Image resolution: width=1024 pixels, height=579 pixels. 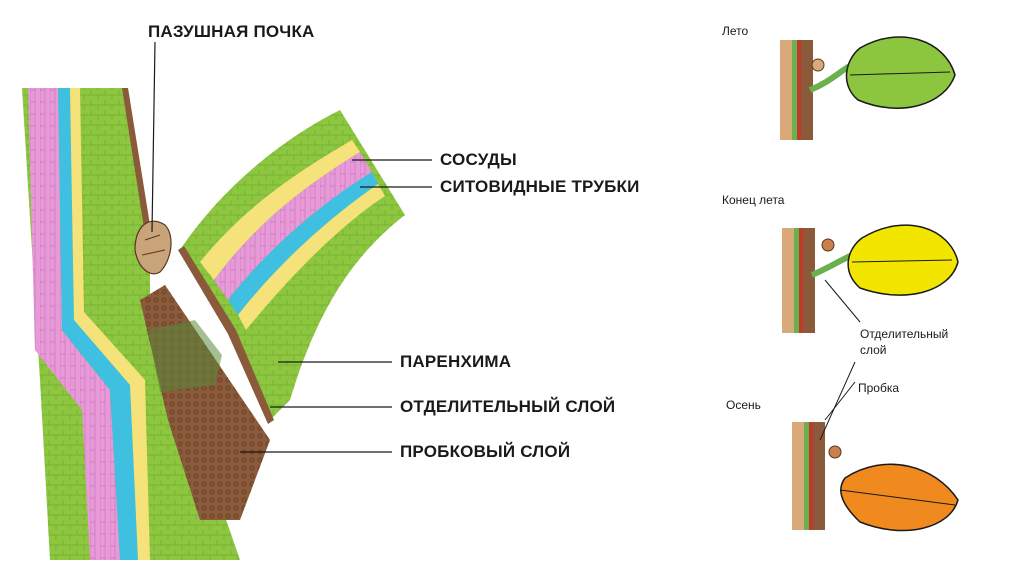 I want to click on label-vessels: СОСУДЫ, so click(x=478, y=159).